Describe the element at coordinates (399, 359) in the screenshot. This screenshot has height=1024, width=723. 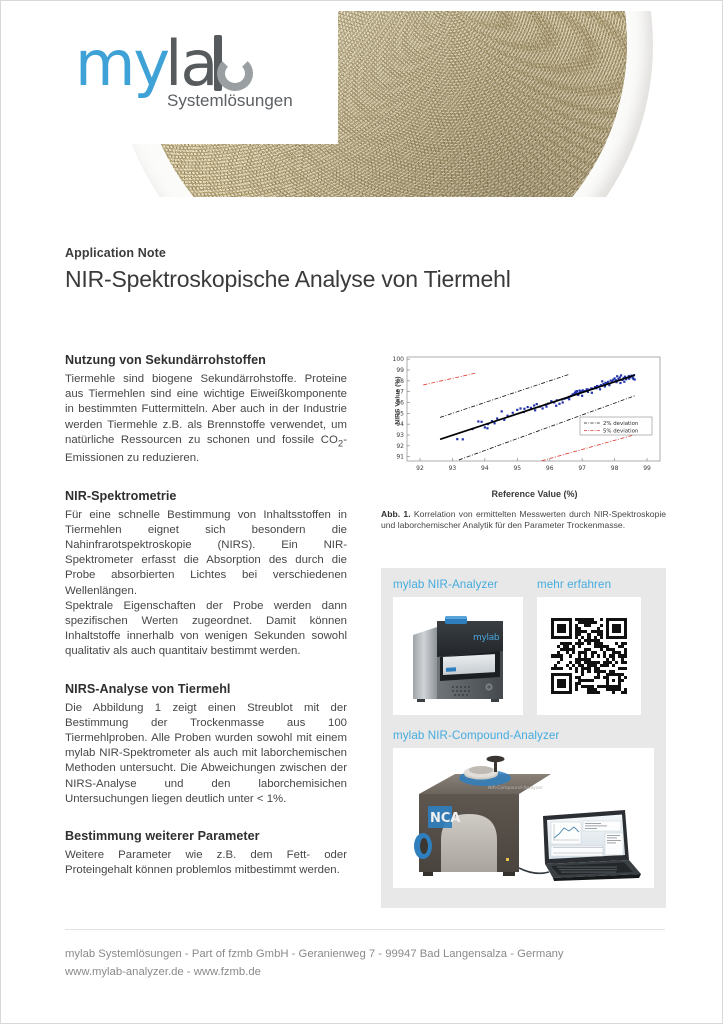
I see `svg-text: 100` at that location.